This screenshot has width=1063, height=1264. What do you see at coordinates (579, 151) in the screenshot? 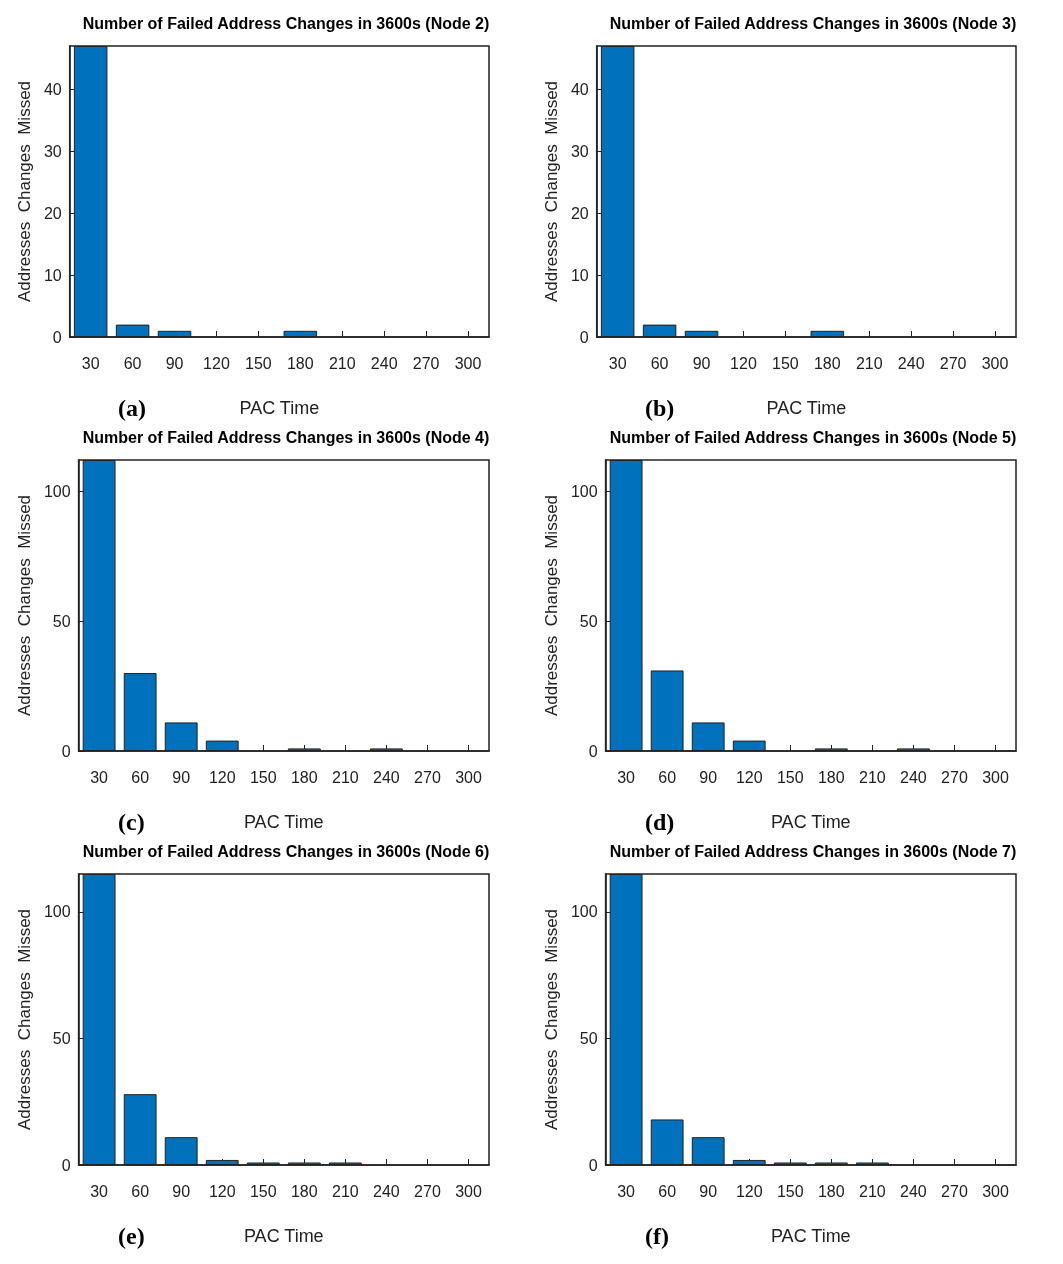
I see `y-tick-label: 30` at bounding box center [579, 151].